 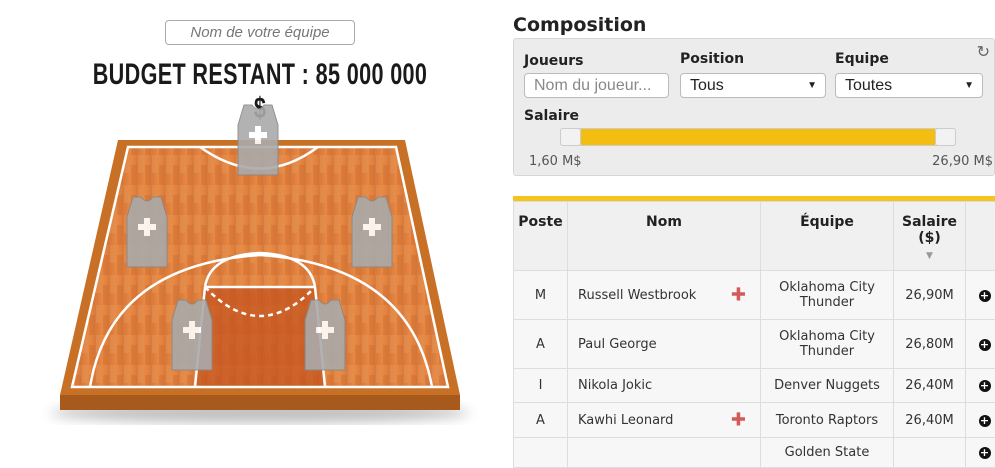 What do you see at coordinates (554, 61) in the screenshot?
I see `players-label: Joueurs` at bounding box center [554, 61].